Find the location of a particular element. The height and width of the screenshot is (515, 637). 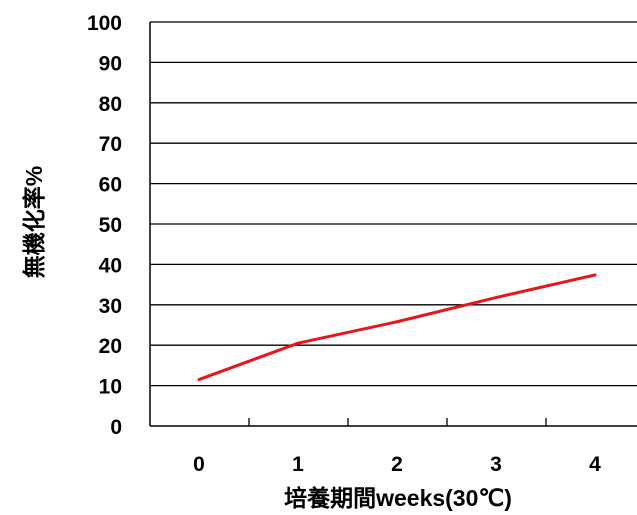

y-tick-label: 70 is located at coordinates (110, 144).